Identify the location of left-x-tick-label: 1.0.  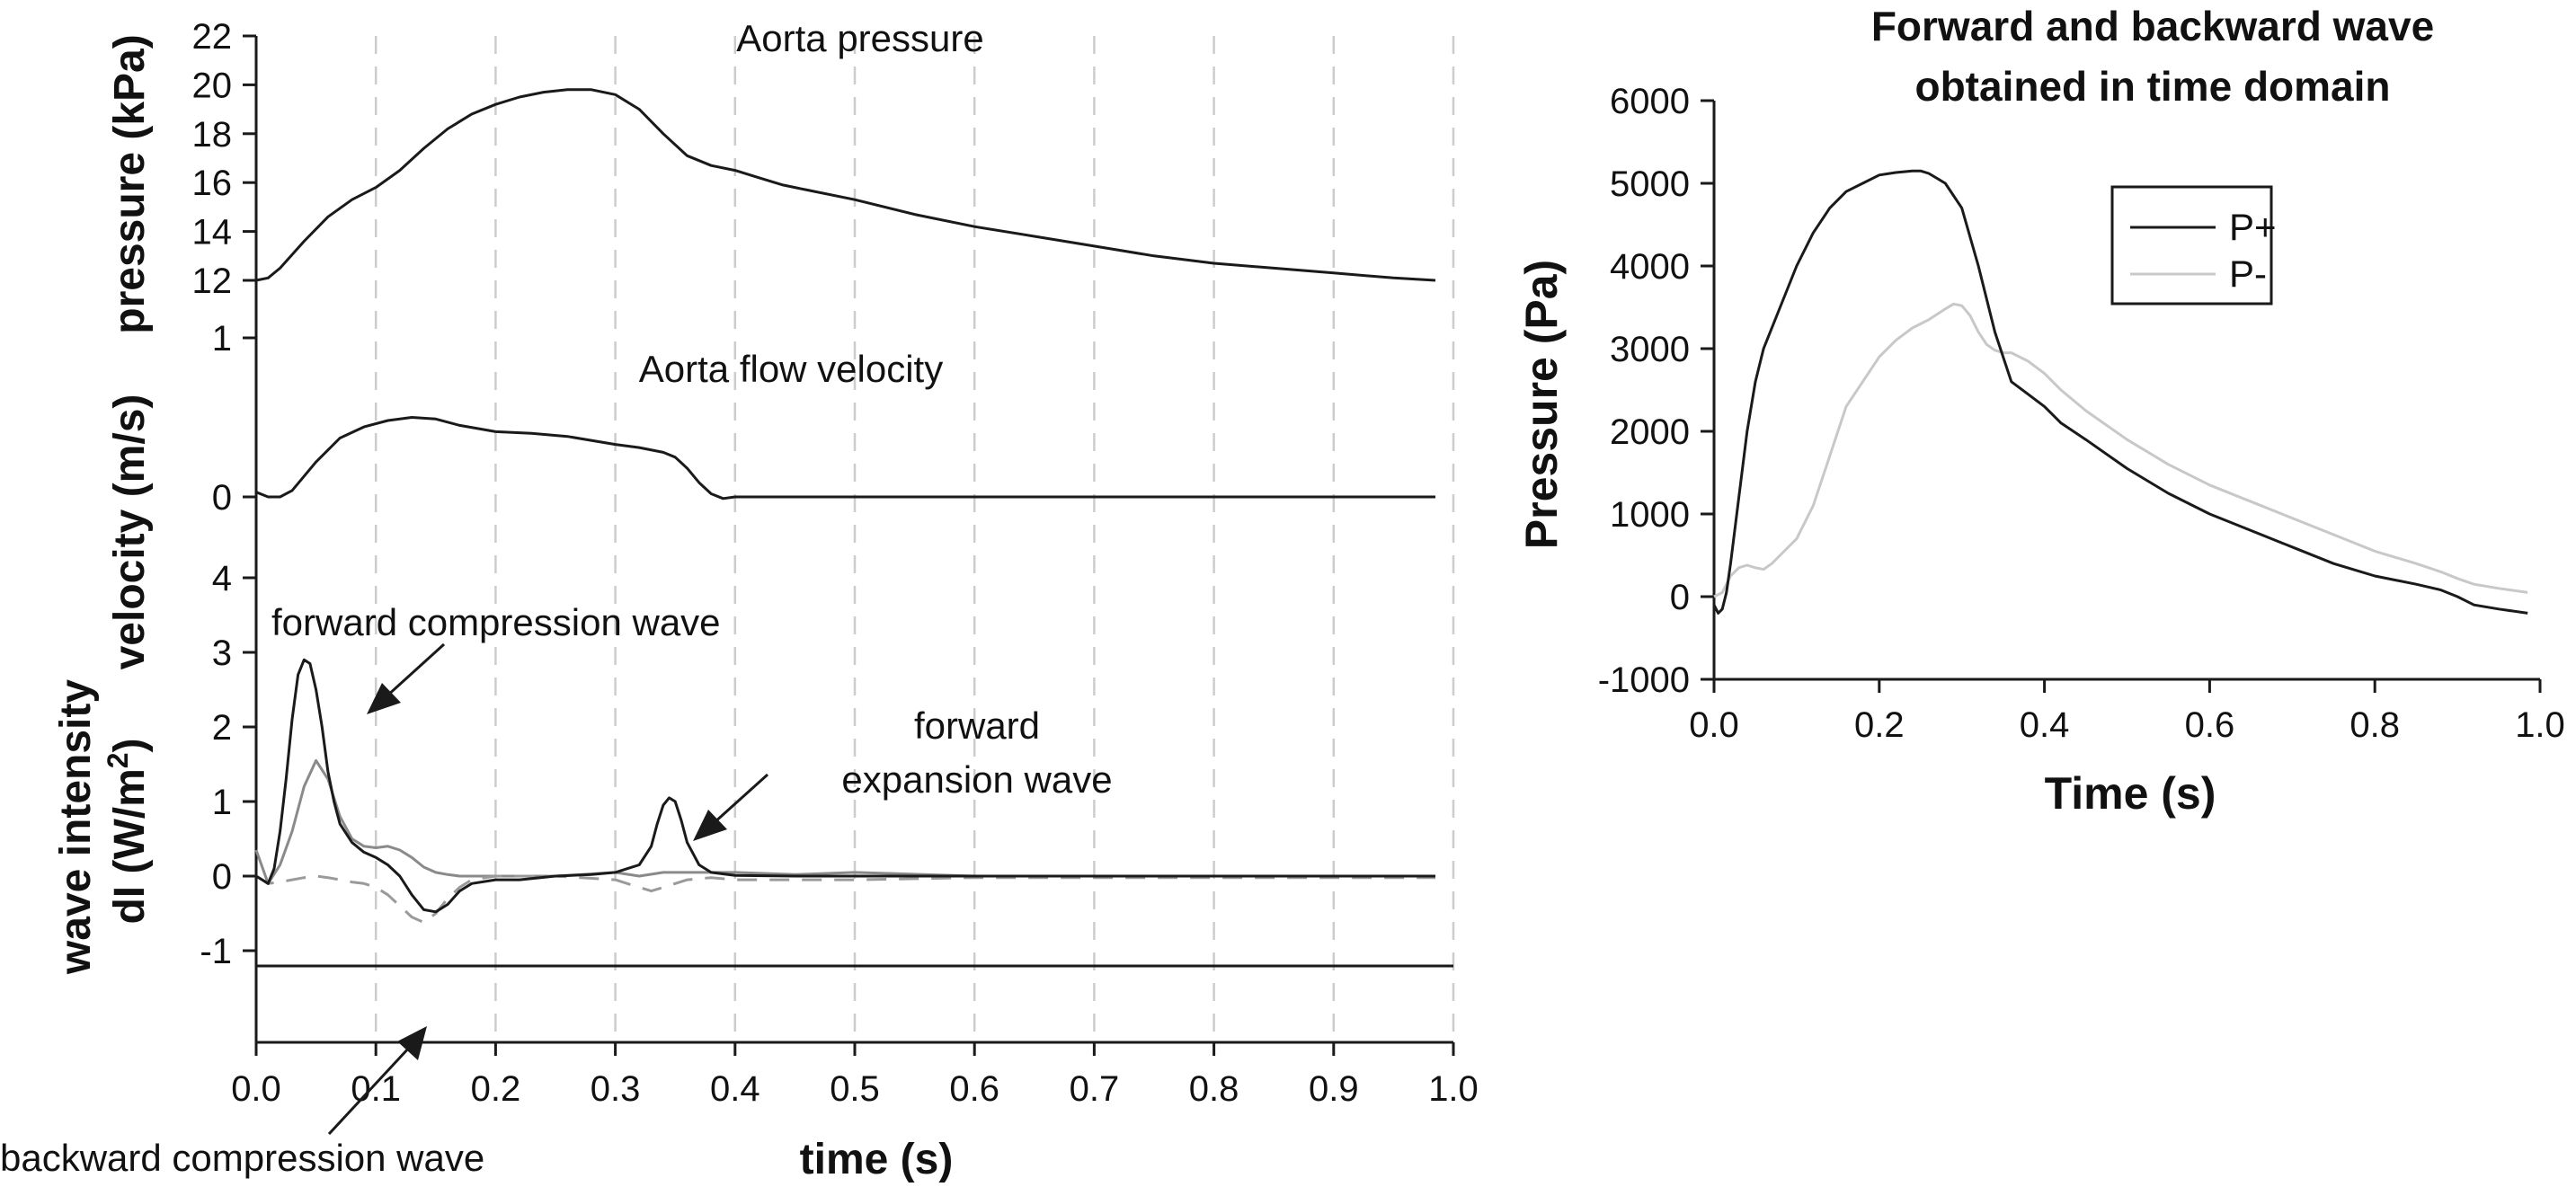
(1453, 1089).